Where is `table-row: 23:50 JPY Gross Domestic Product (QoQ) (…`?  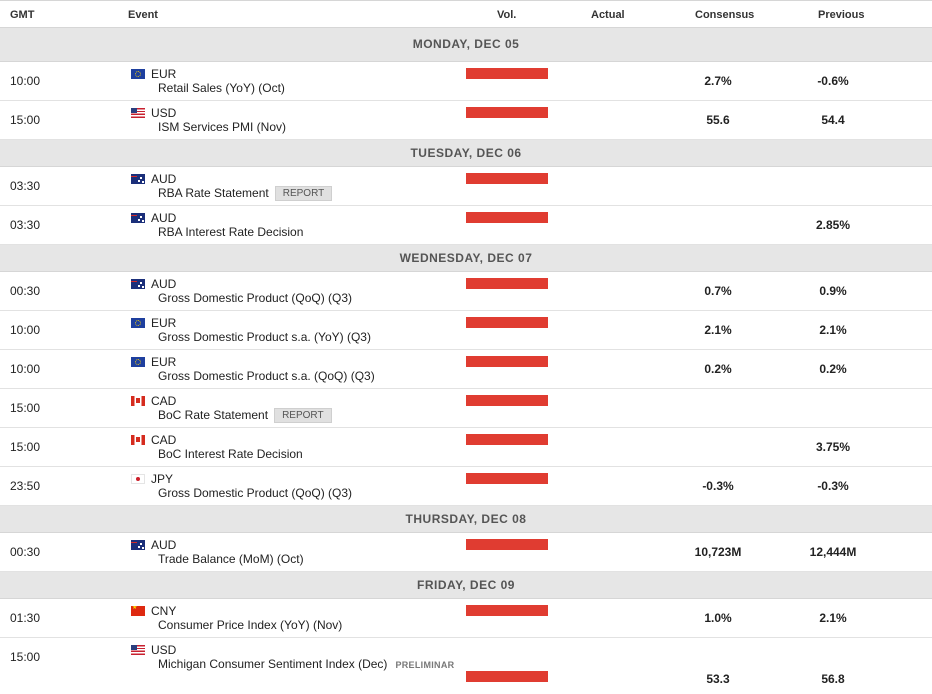 table-row: 23:50 JPY Gross Domestic Product (QoQ) (… is located at coordinates (466, 486).